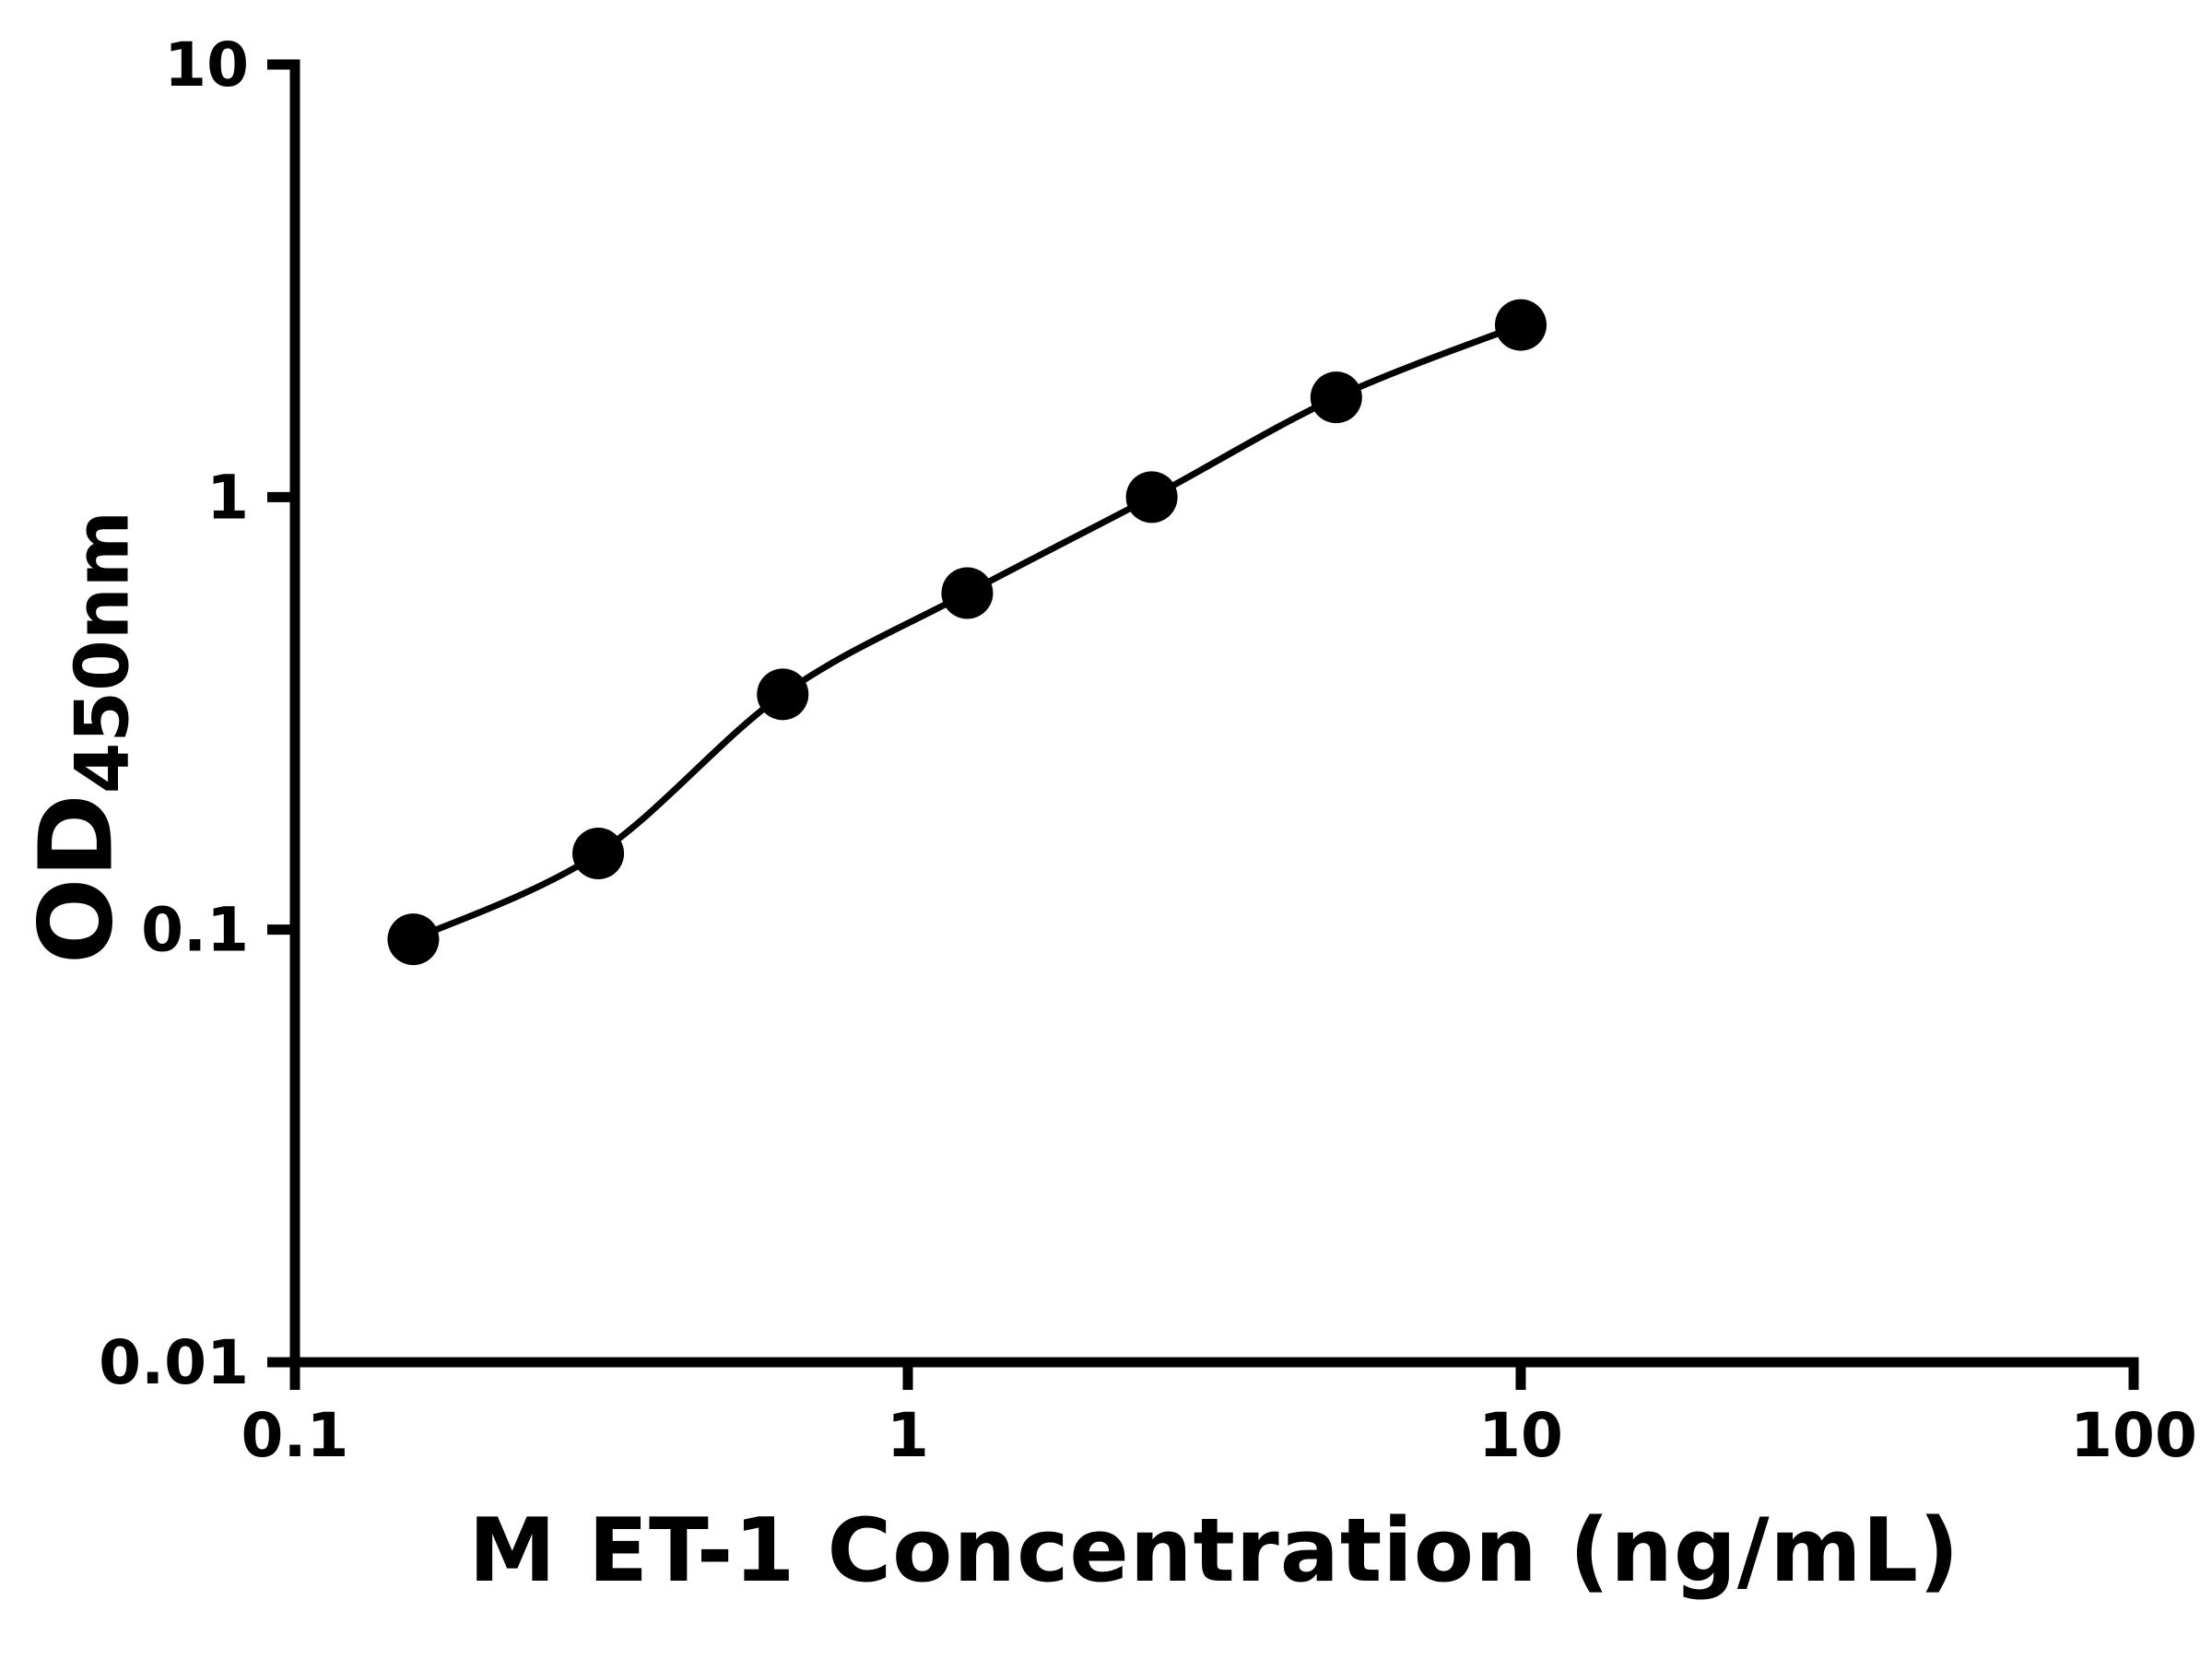 The height and width of the screenshot is (1659, 2212). What do you see at coordinates (174, 1362) in the screenshot?
I see `y-tick-label: 0.01` at bounding box center [174, 1362].